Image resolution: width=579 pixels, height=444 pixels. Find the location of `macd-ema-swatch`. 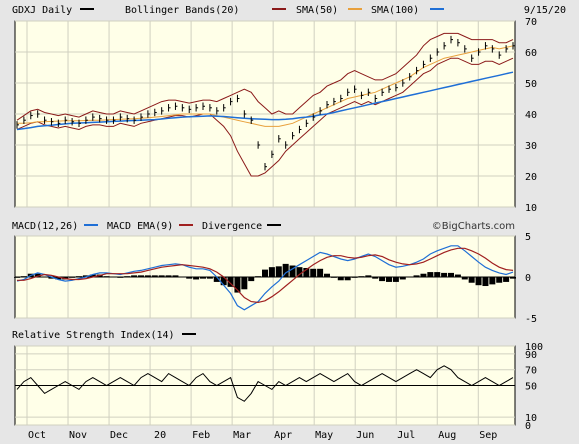

macd-ema-swatch is located at coordinates (186, 225).